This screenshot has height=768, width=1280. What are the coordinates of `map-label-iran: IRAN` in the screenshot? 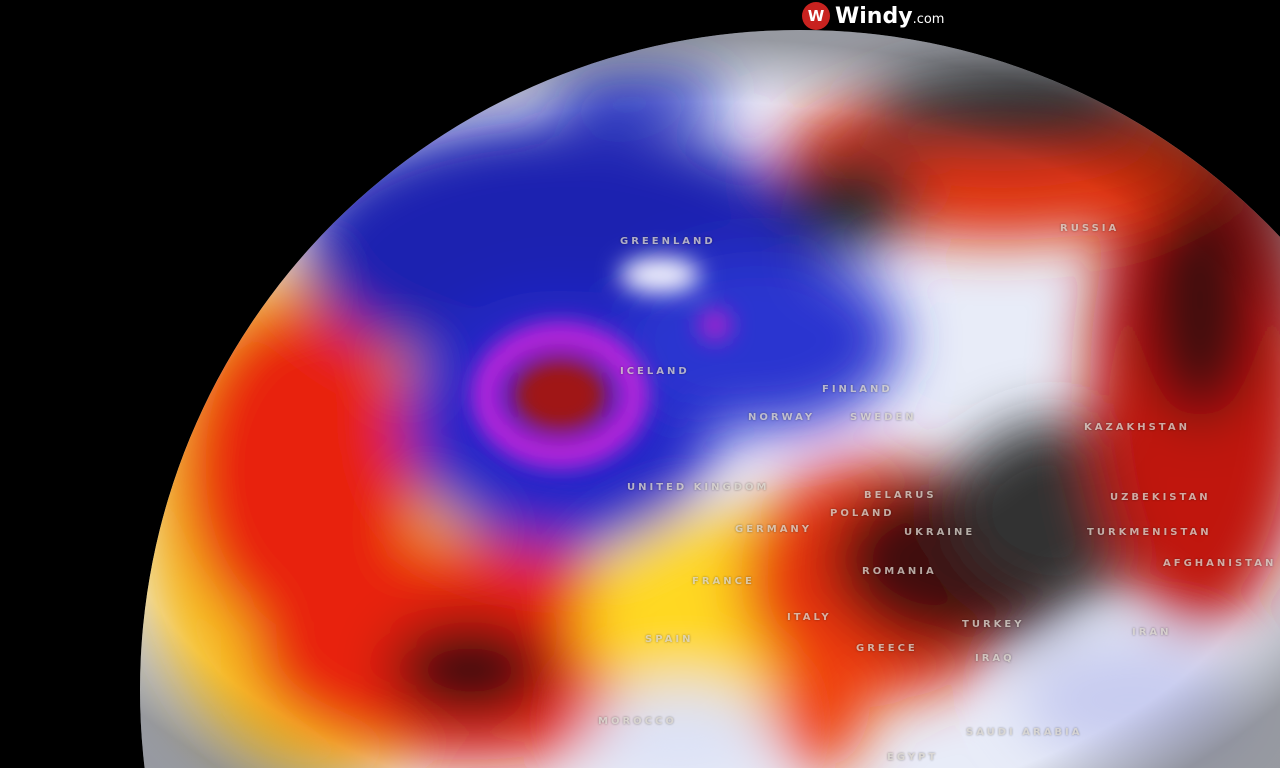 It's located at (1152, 632).